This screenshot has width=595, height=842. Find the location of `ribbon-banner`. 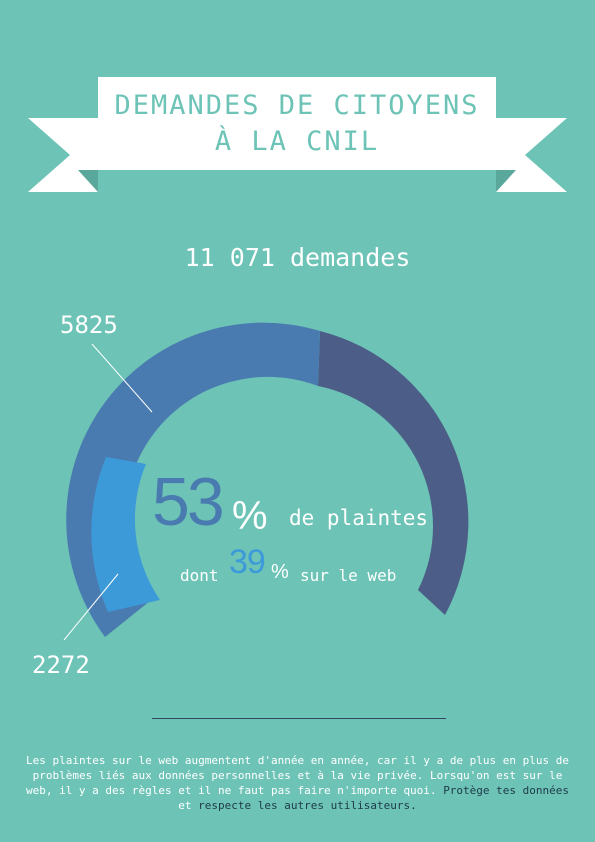

ribbon-banner is located at coordinates (297, 155).